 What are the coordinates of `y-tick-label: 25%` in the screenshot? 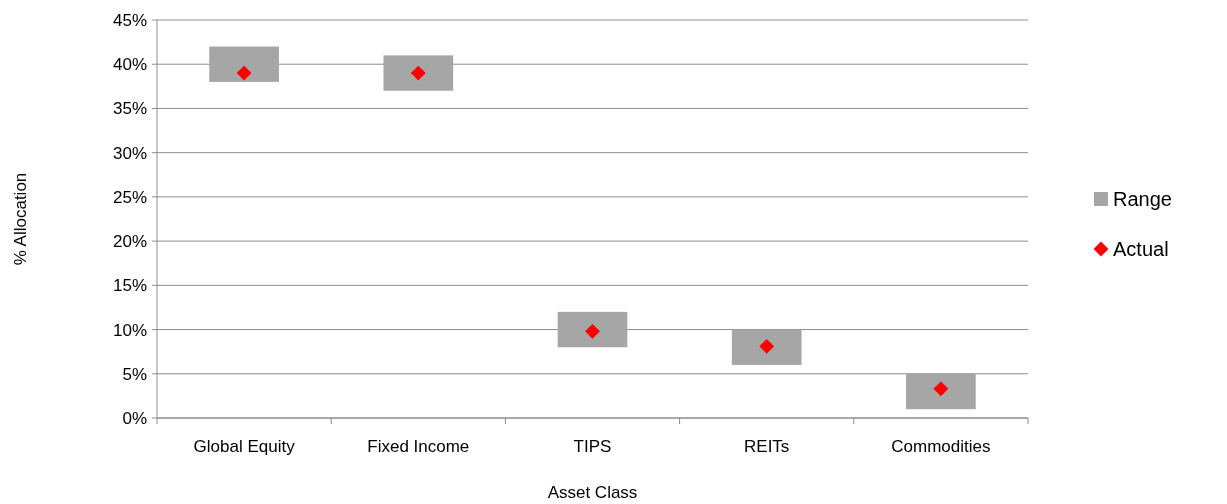 It's located at (129, 197).